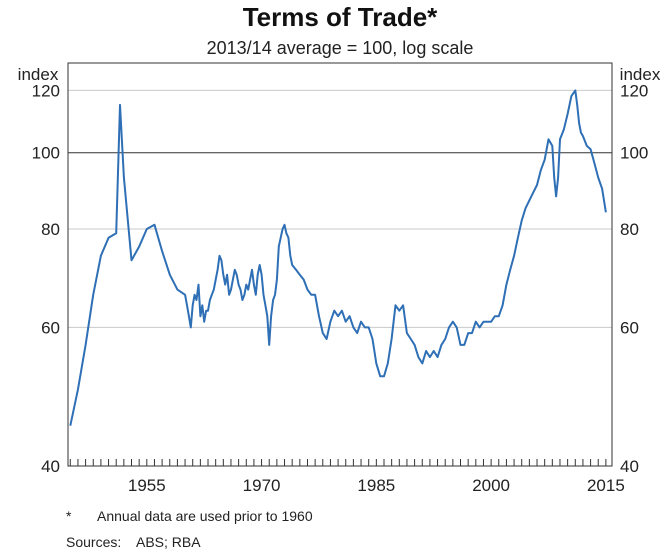  What do you see at coordinates (69, 516) in the screenshot?
I see `footnote-marker: *` at bounding box center [69, 516].